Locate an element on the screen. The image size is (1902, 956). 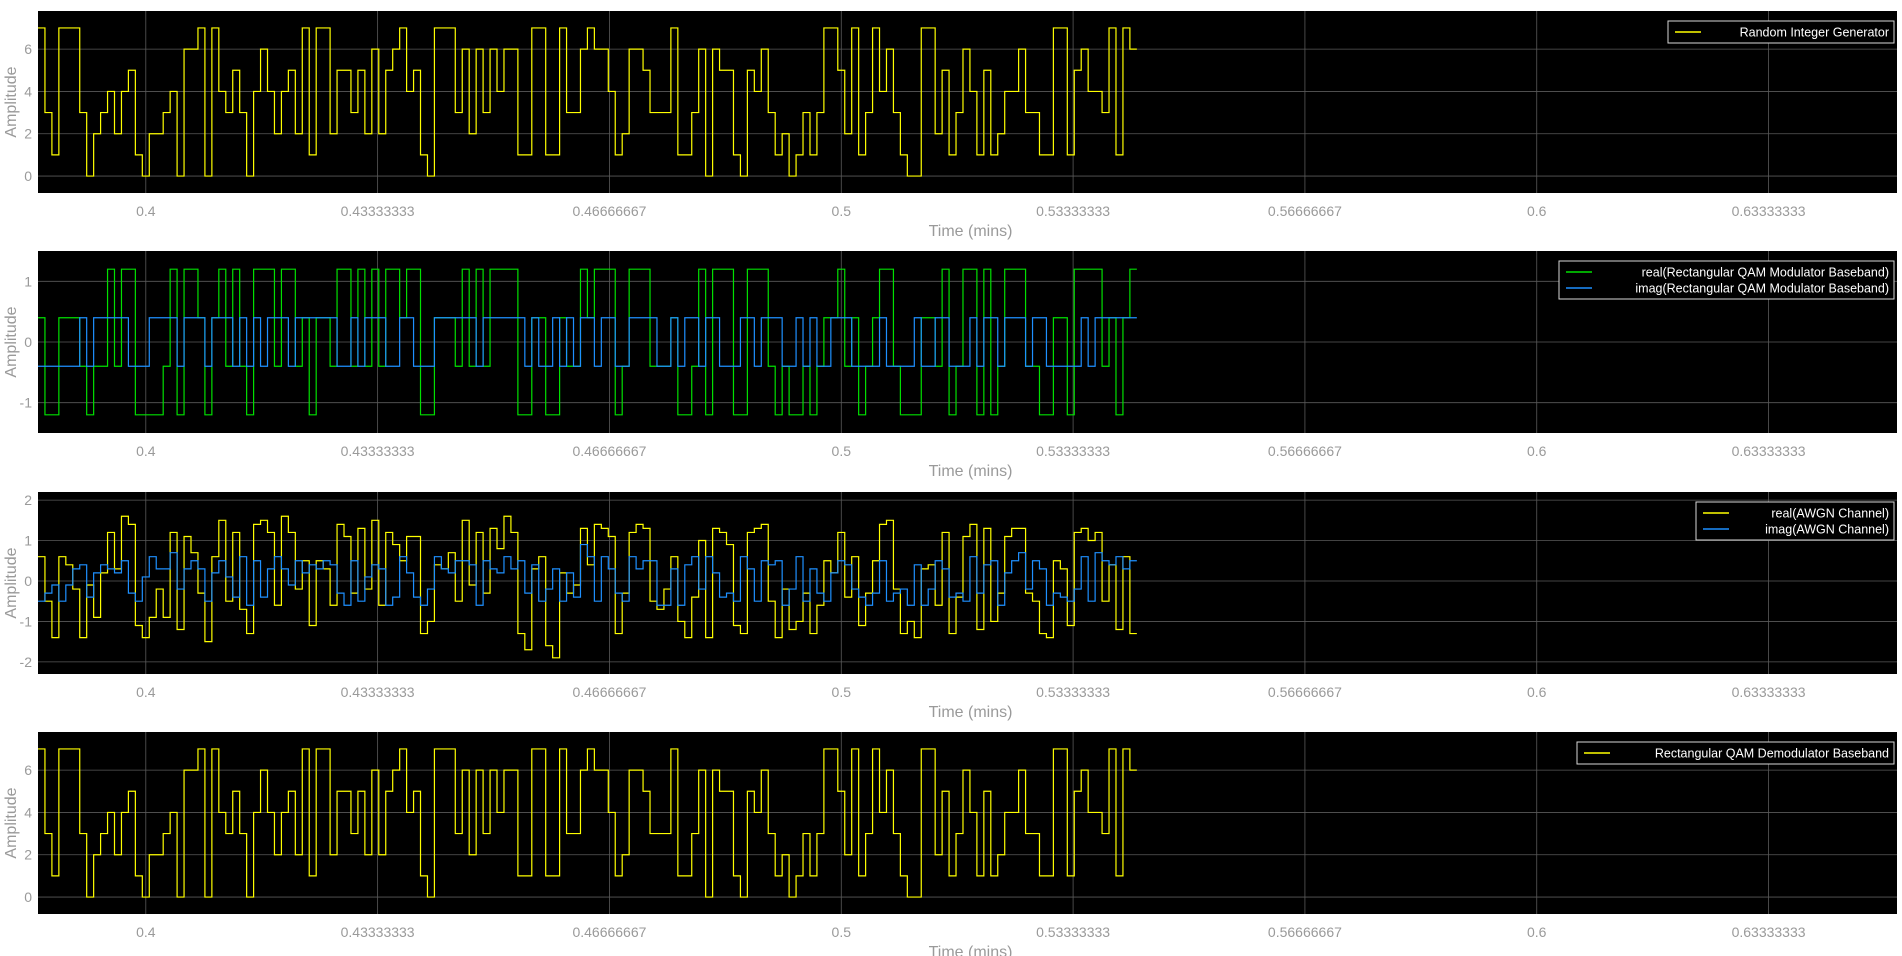
legend: Rectangular QAM Demodulator Baseband is located at coordinates (1735, 753).